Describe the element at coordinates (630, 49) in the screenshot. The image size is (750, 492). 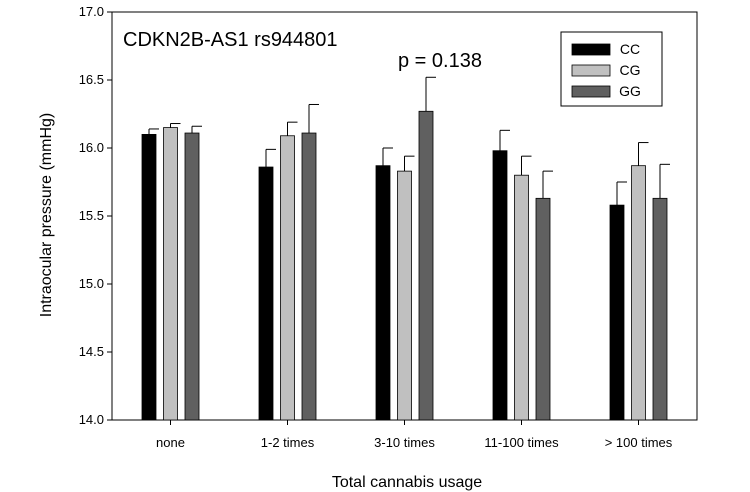
I see `legend-label-cc: CC` at that location.